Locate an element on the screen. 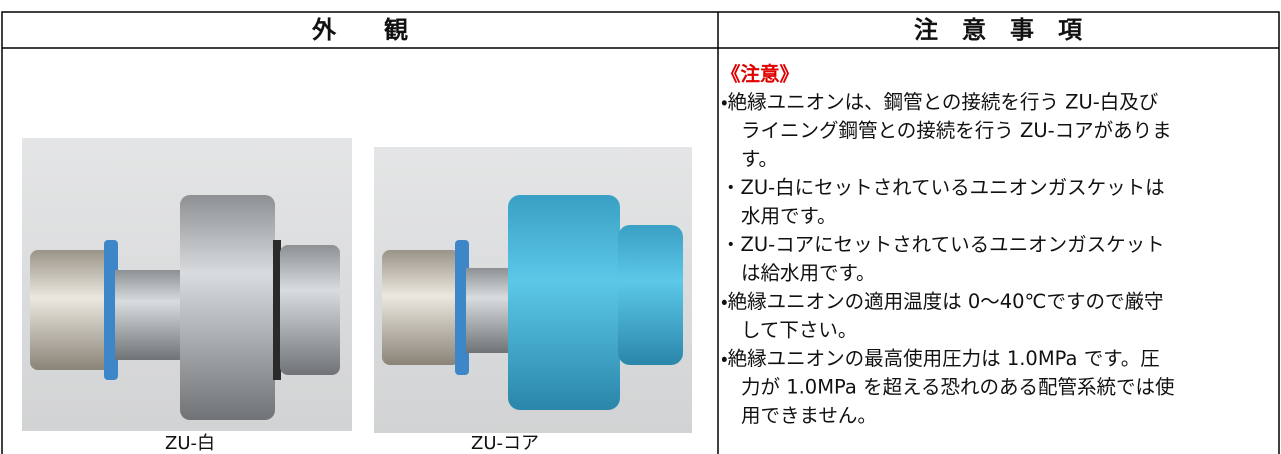 This screenshot has width=1281, height=454. note-line: 用できません。 is located at coordinates (809, 415).